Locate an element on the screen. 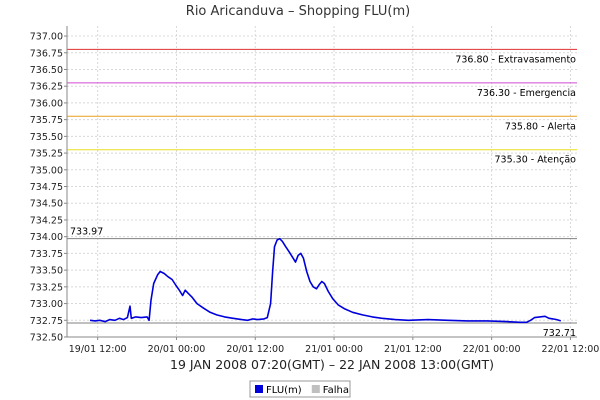 The width and height of the screenshot is (600, 400). threshold-label: 735.80 - Alerta is located at coordinates (540, 126).